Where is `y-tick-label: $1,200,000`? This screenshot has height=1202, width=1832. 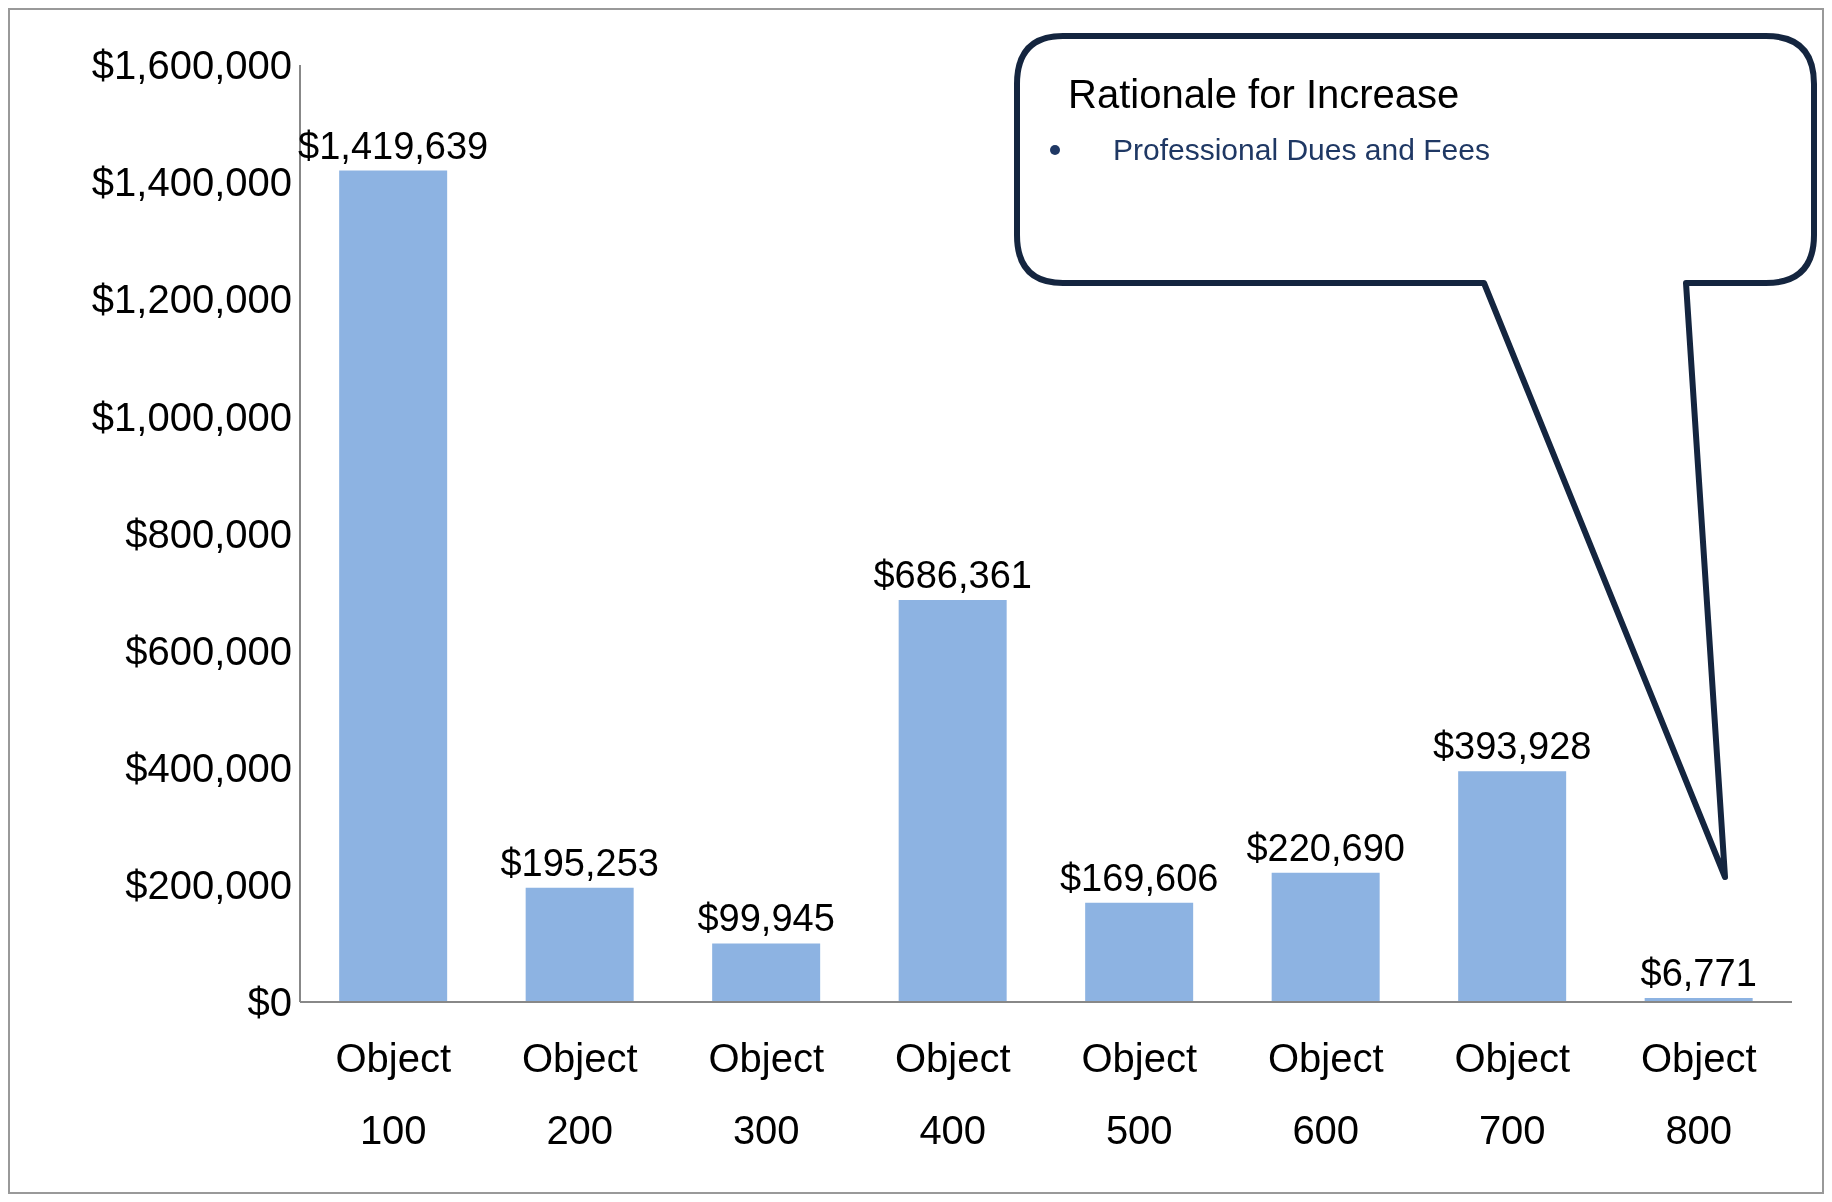
y-tick-label: $1,200,000 is located at coordinates (191, 299).